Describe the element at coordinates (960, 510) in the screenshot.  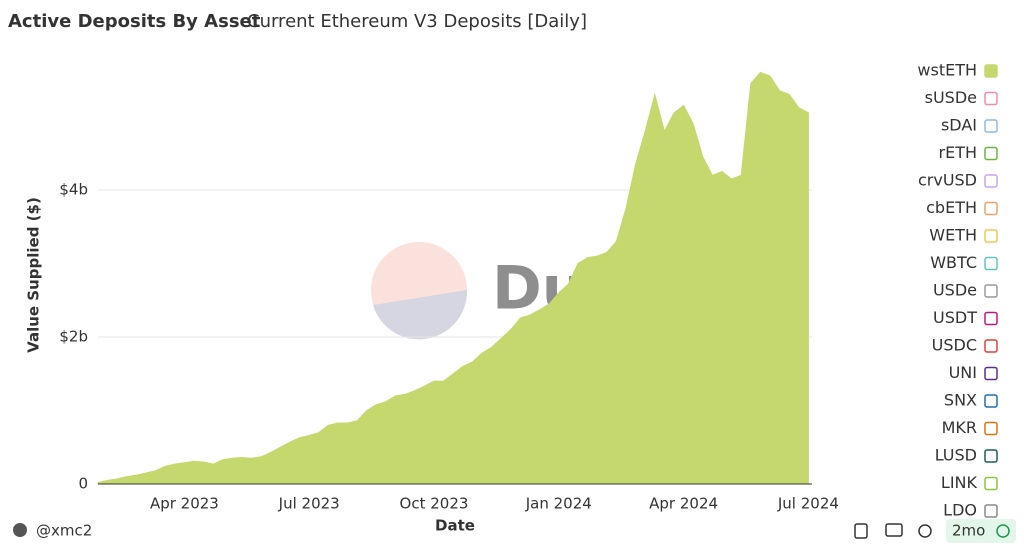
I see `legend-label: LDO` at that location.